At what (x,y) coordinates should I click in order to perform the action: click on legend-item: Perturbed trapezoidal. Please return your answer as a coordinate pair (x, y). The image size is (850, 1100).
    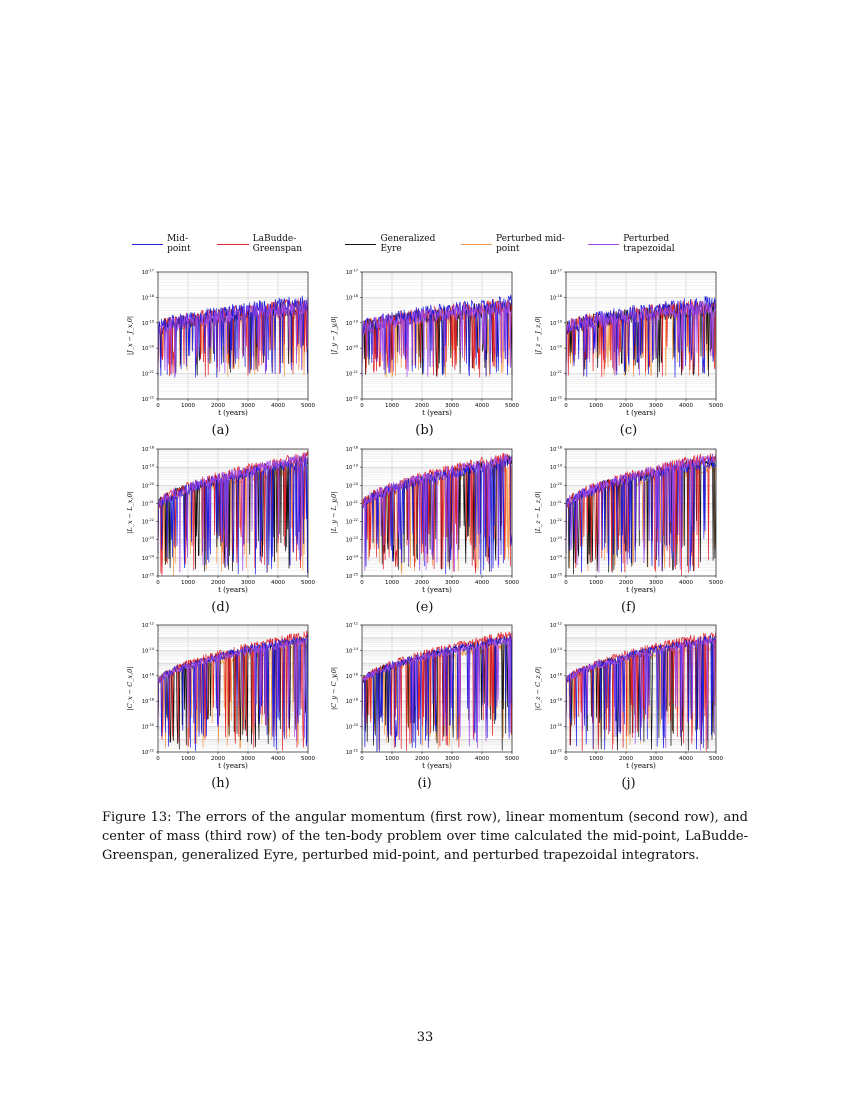
    Looking at the image, I should click on (649, 244).